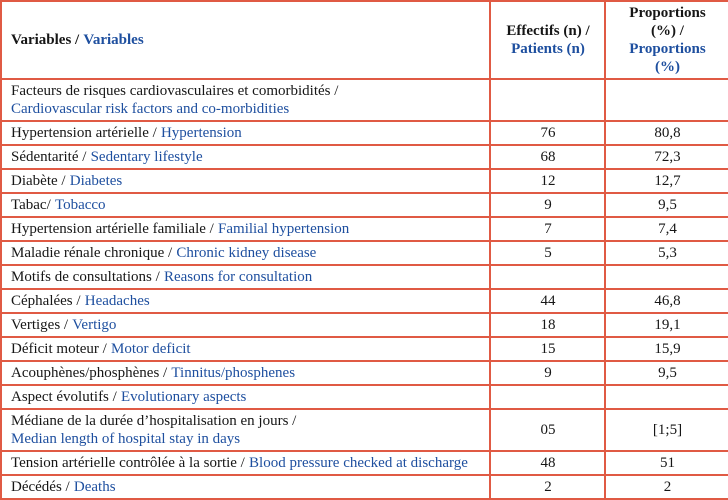 This screenshot has height=500, width=728. I want to click on variable-cell: Aspect évolutifs / Evolutionary aspects, so click(245, 397).